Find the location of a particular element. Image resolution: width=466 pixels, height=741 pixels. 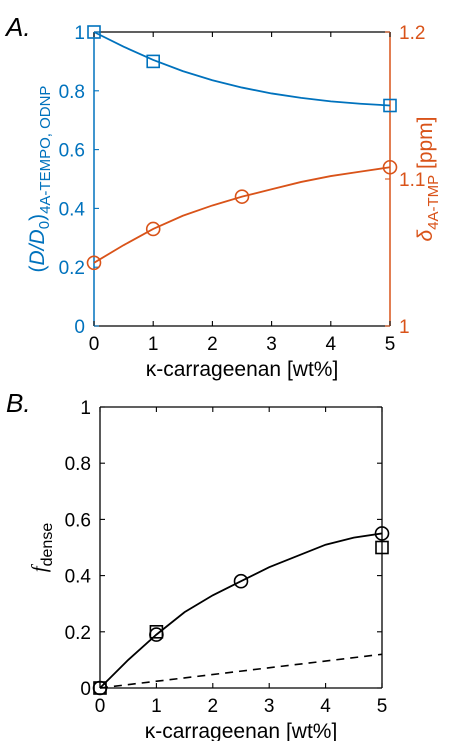

panel-b-x-tick-label: 5 is located at coordinates (382, 706).